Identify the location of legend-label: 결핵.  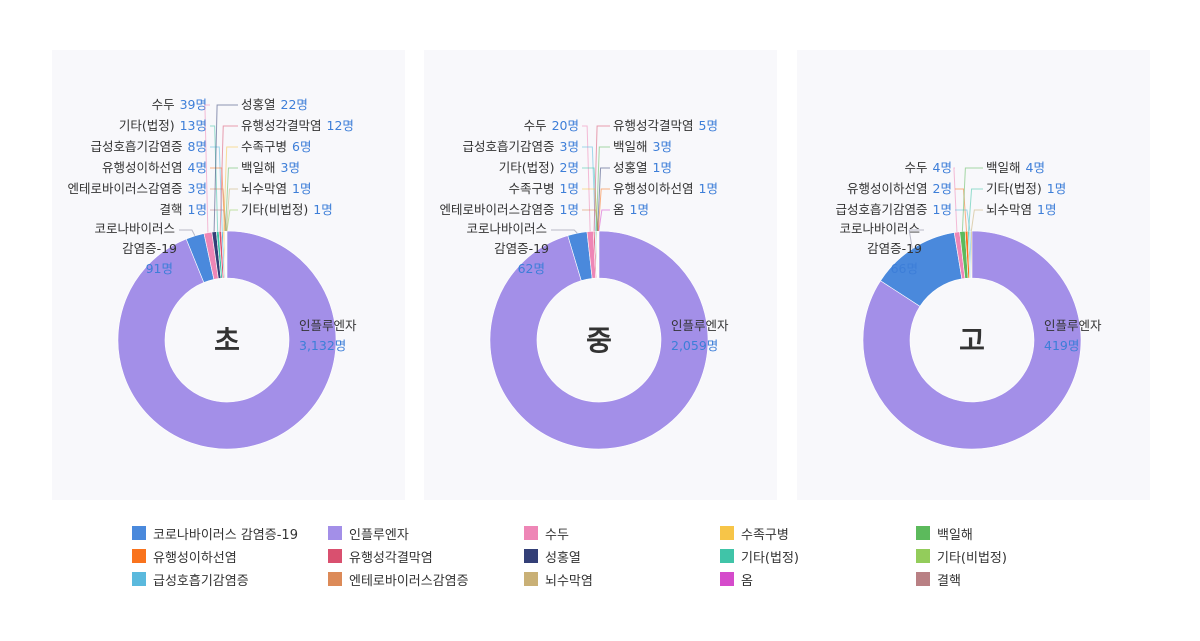
(949, 581).